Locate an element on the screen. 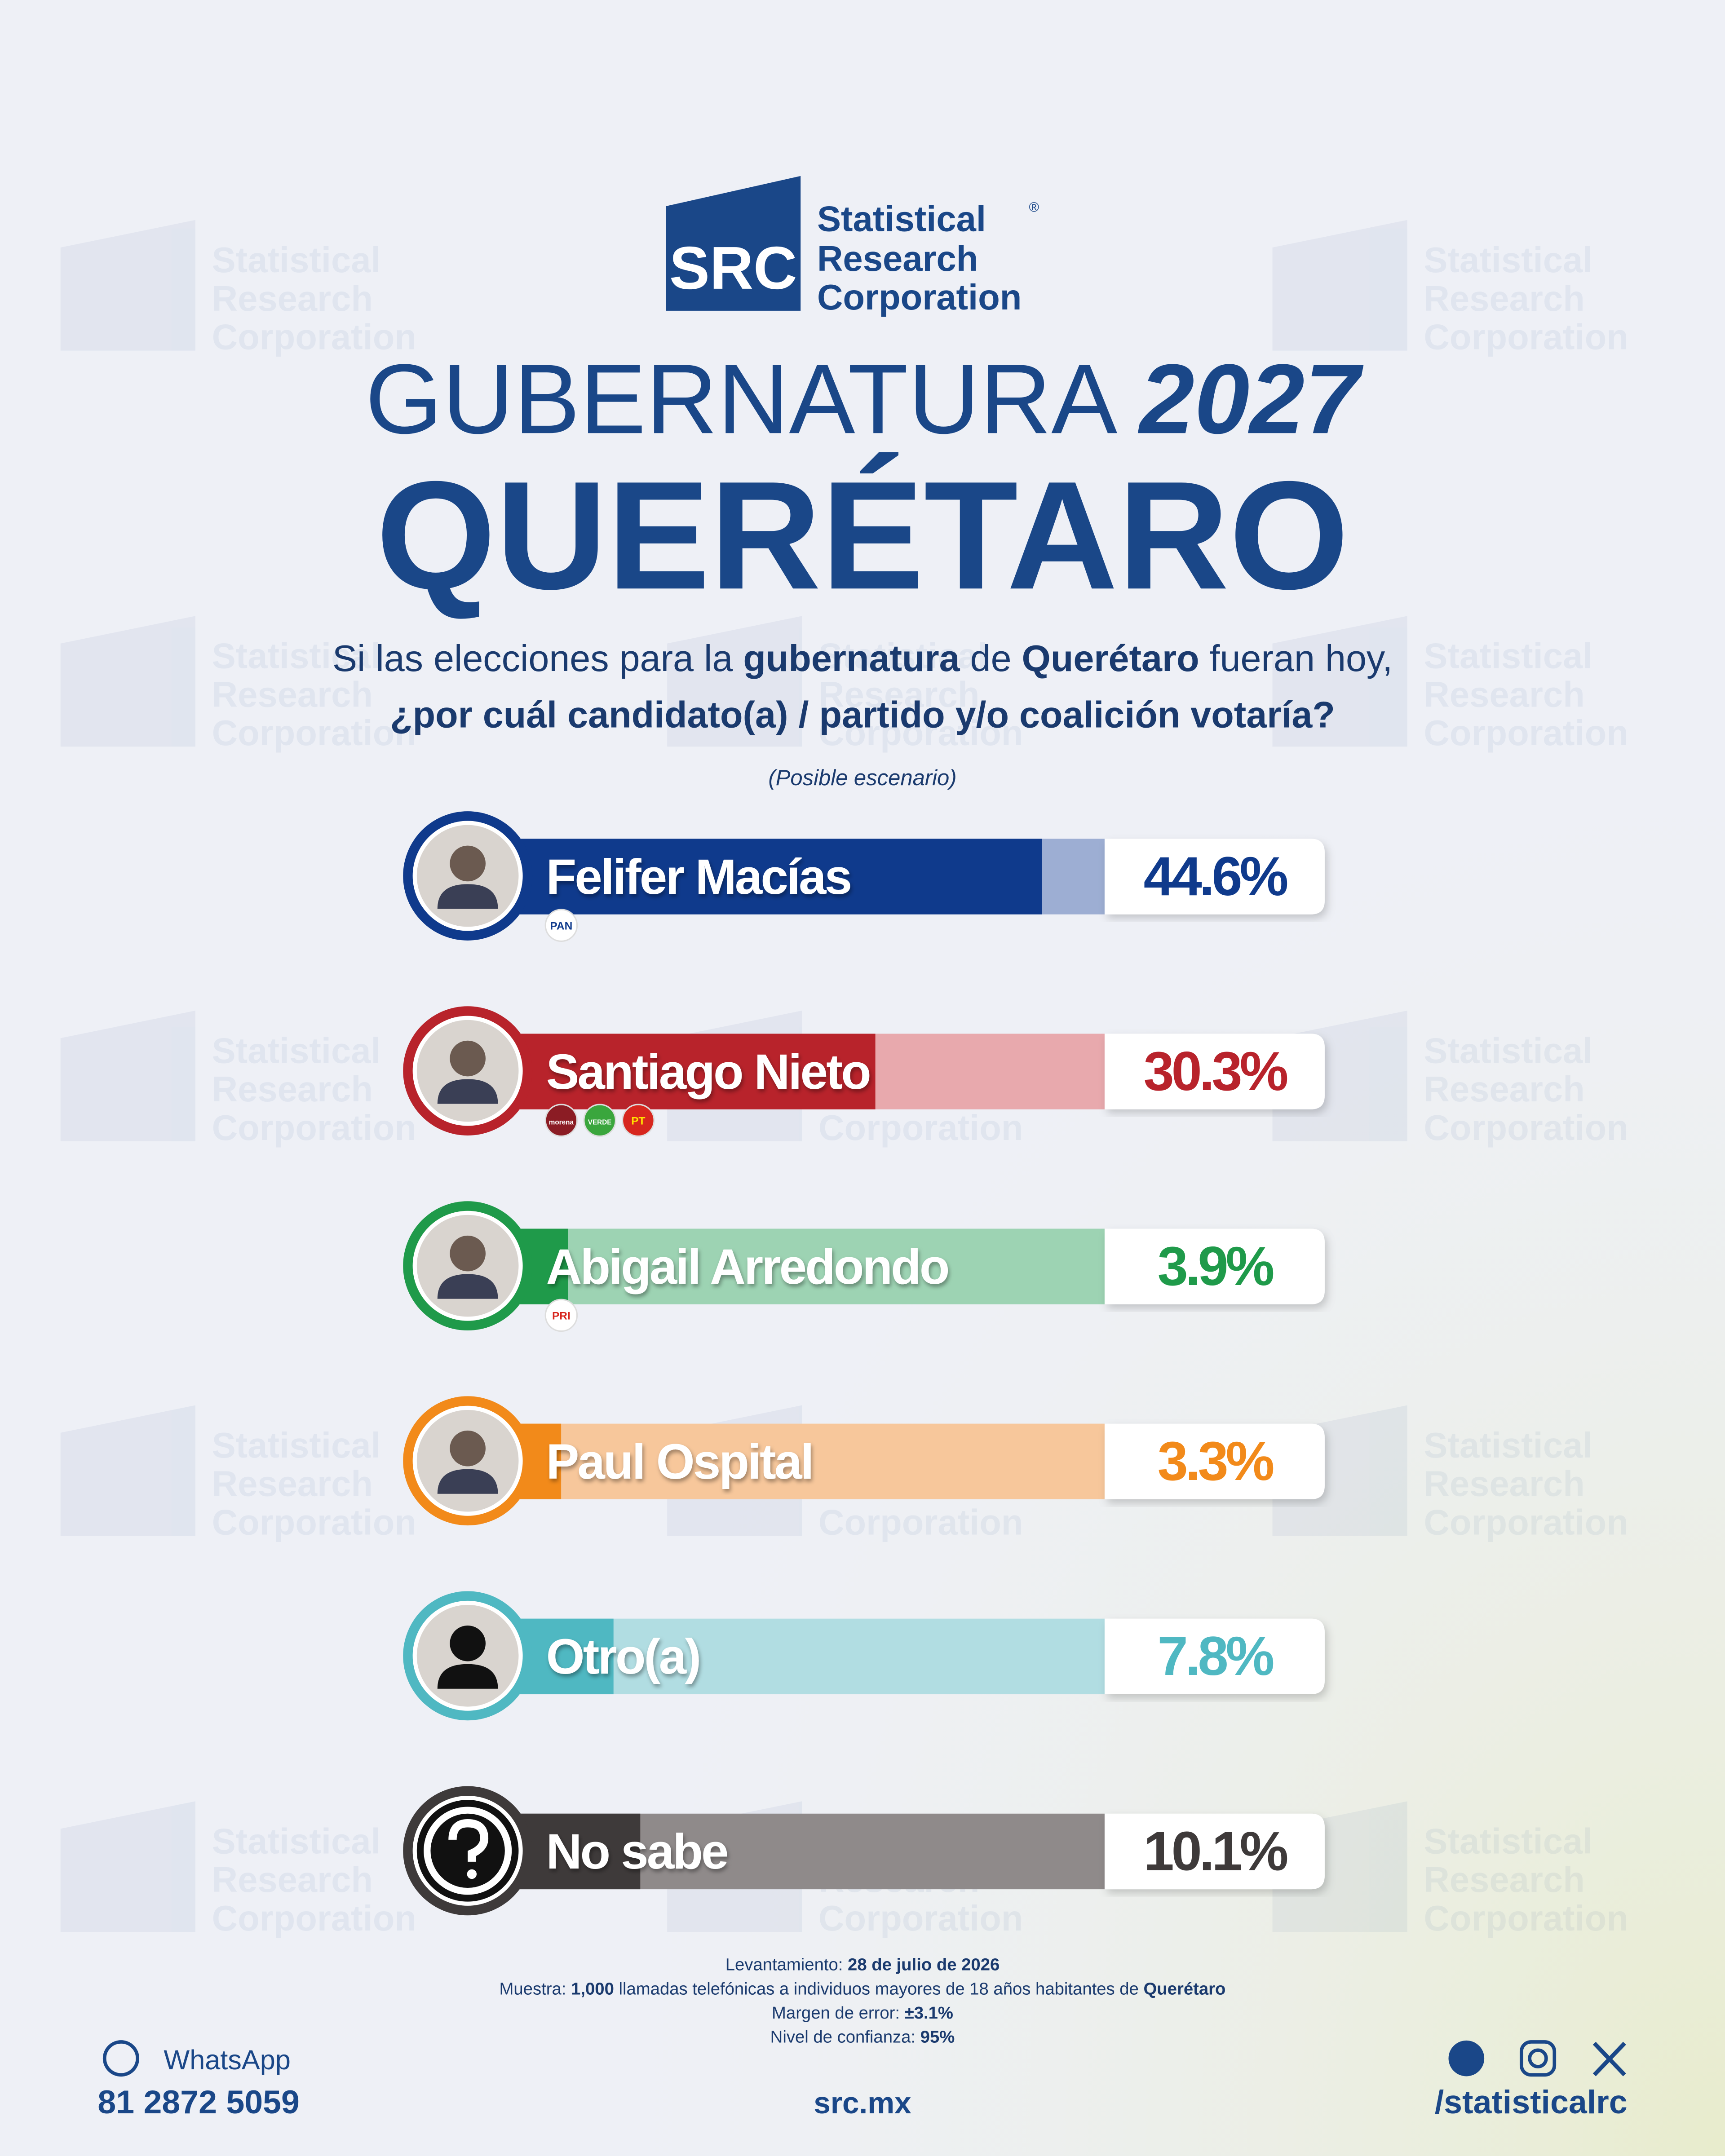  unknown-icon is located at coordinates (472, 1874).